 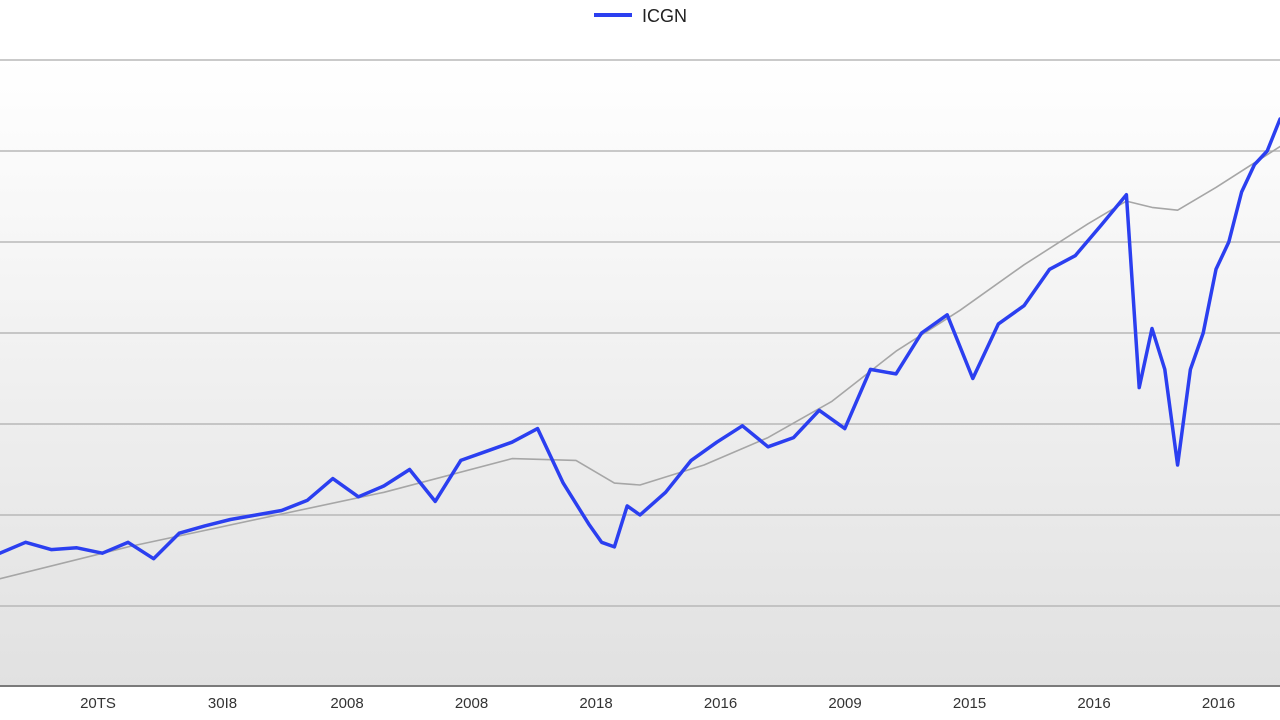 What do you see at coordinates (640, 16) in the screenshot?
I see `legend: ICGN` at bounding box center [640, 16].